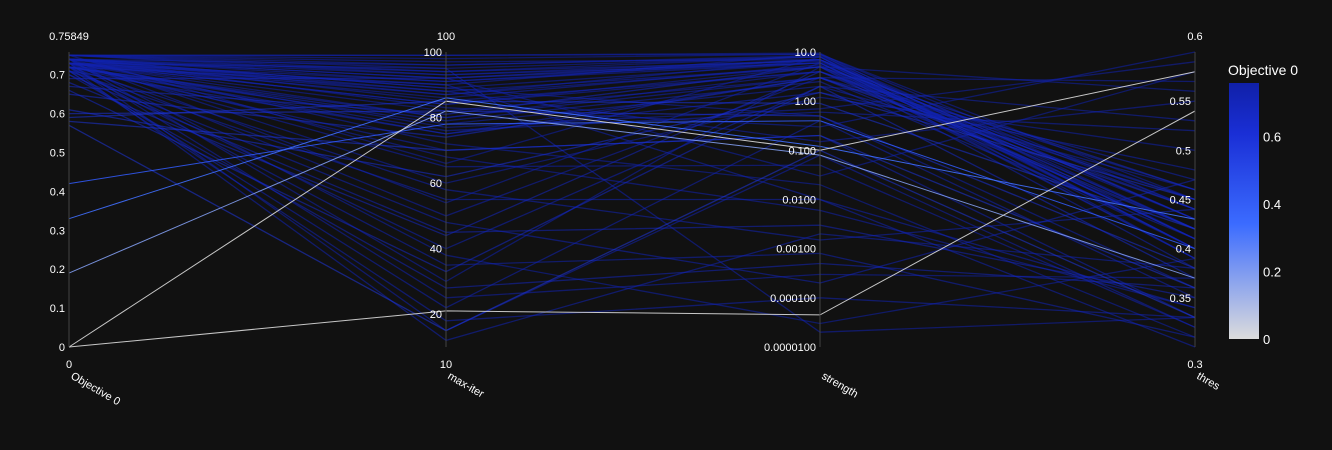 The height and width of the screenshot is (450, 1332). What do you see at coordinates (805, 102) in the screenshot?
I see `tick-label: 1.00` at bounding box center [805, 102].